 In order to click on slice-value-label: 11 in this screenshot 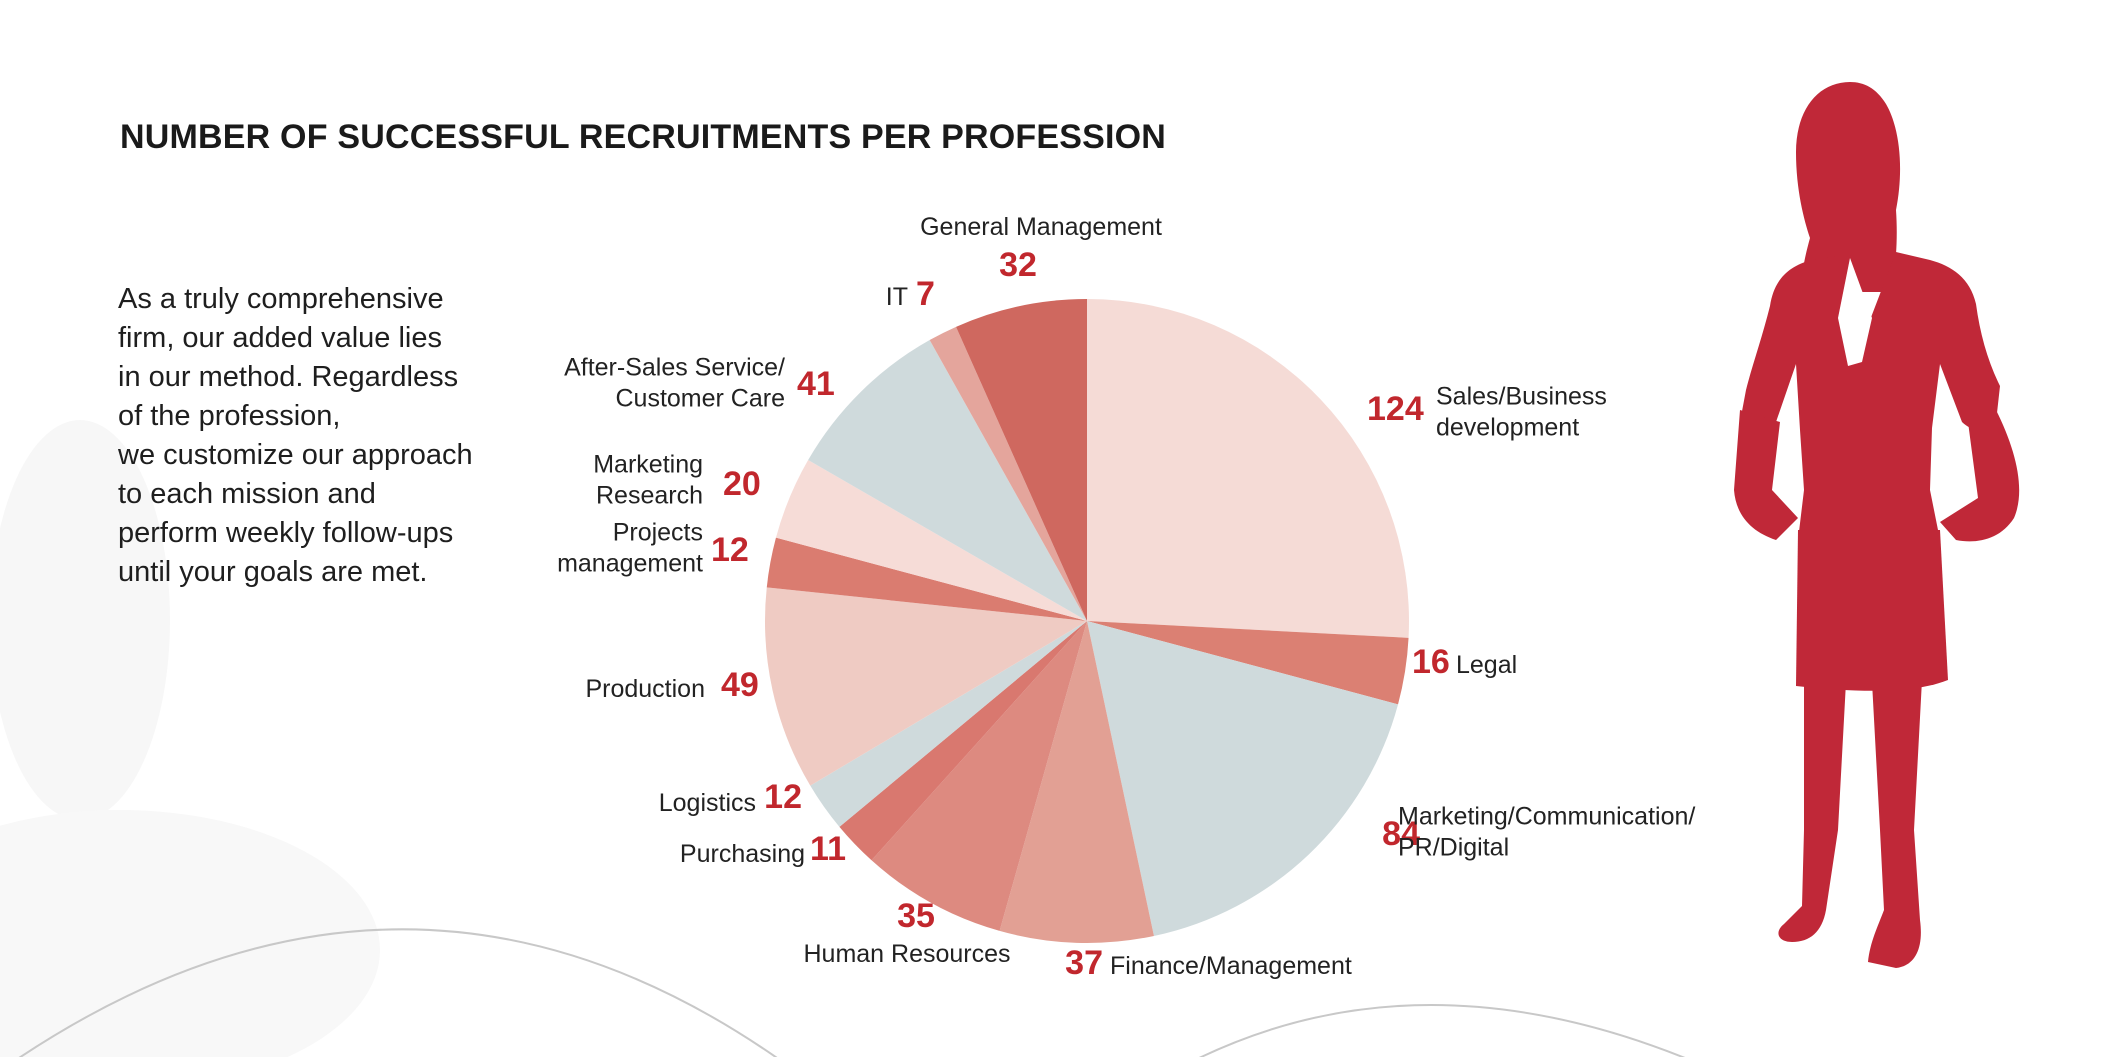, I will do `click(828, 849)`.